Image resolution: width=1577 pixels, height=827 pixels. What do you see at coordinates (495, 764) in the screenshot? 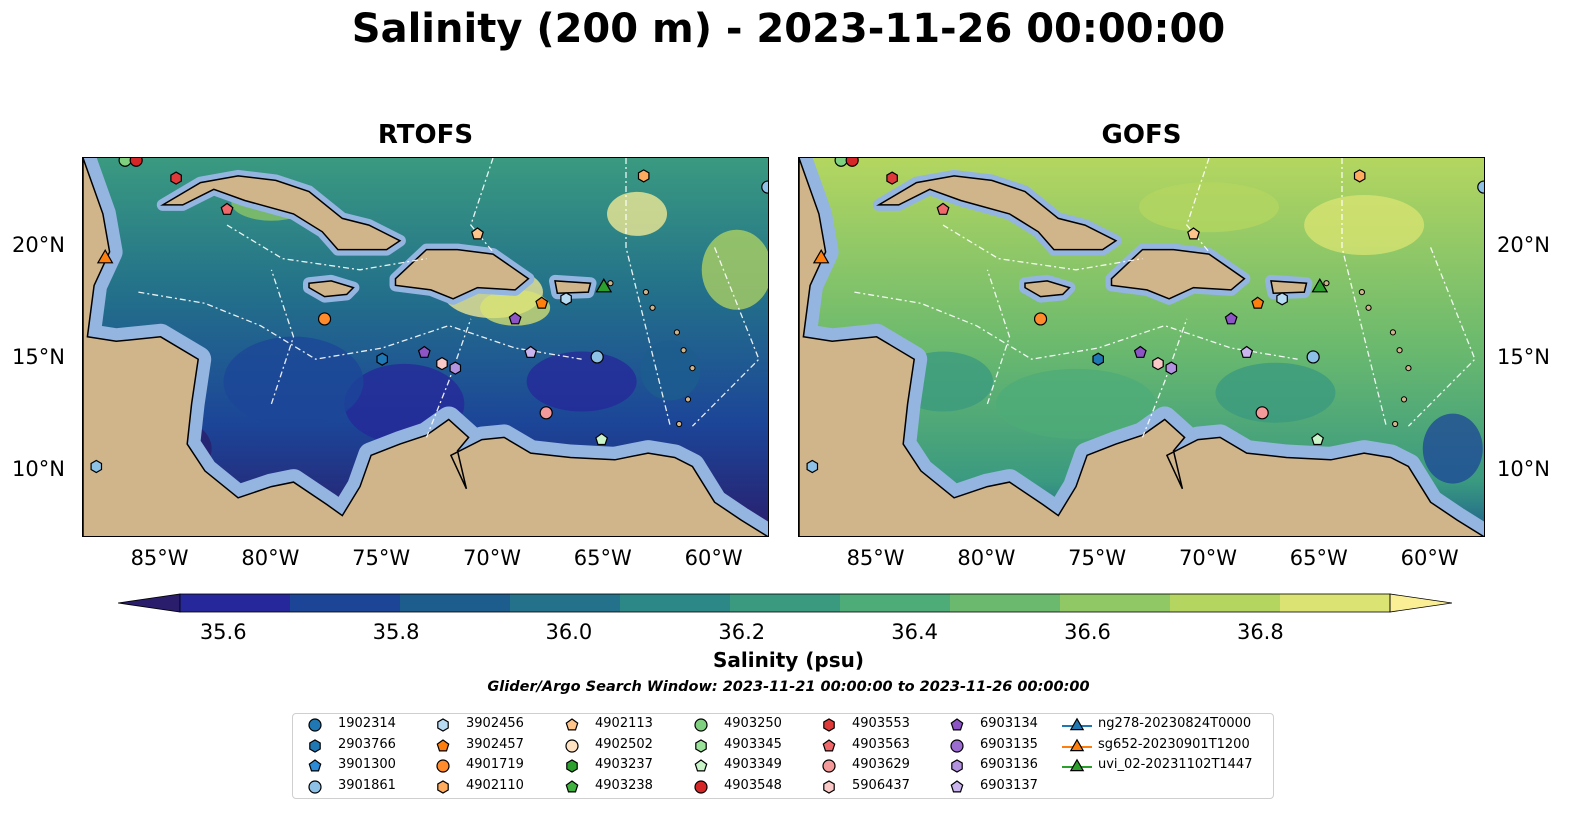
I see `legend-label: 4901719` at bounding box center [495, 764].